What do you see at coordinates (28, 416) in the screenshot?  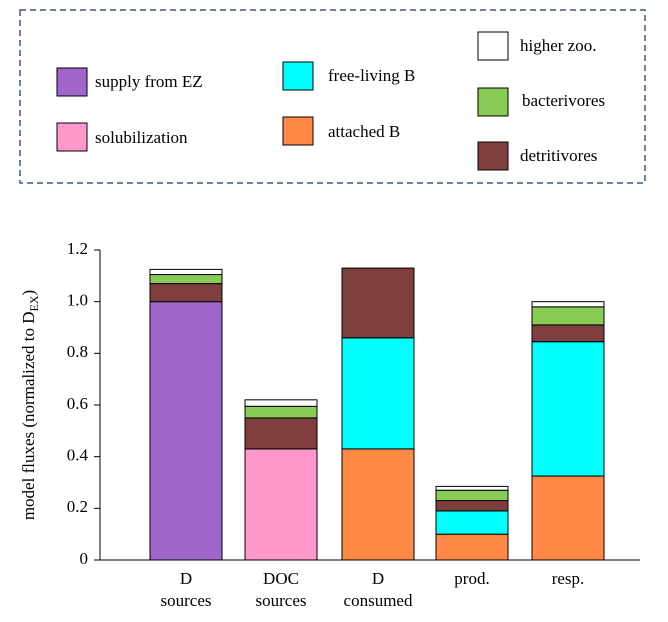 I see `y-label-text: model fluxes (normalized to D` at bounding box center [28, 416].